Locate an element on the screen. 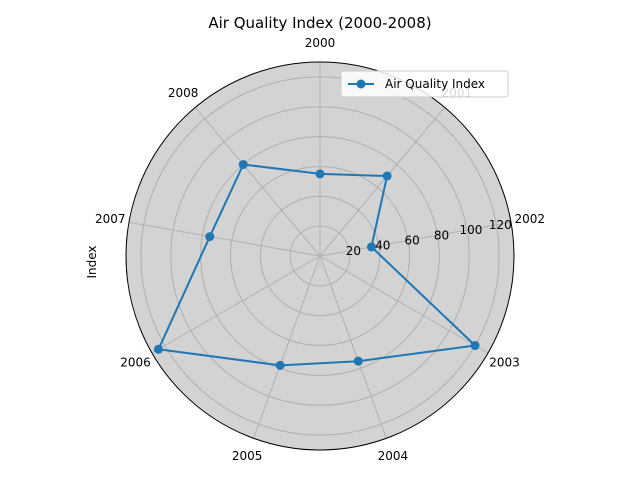  category-label-2008: 2008 is located at coordinates (183, 93).